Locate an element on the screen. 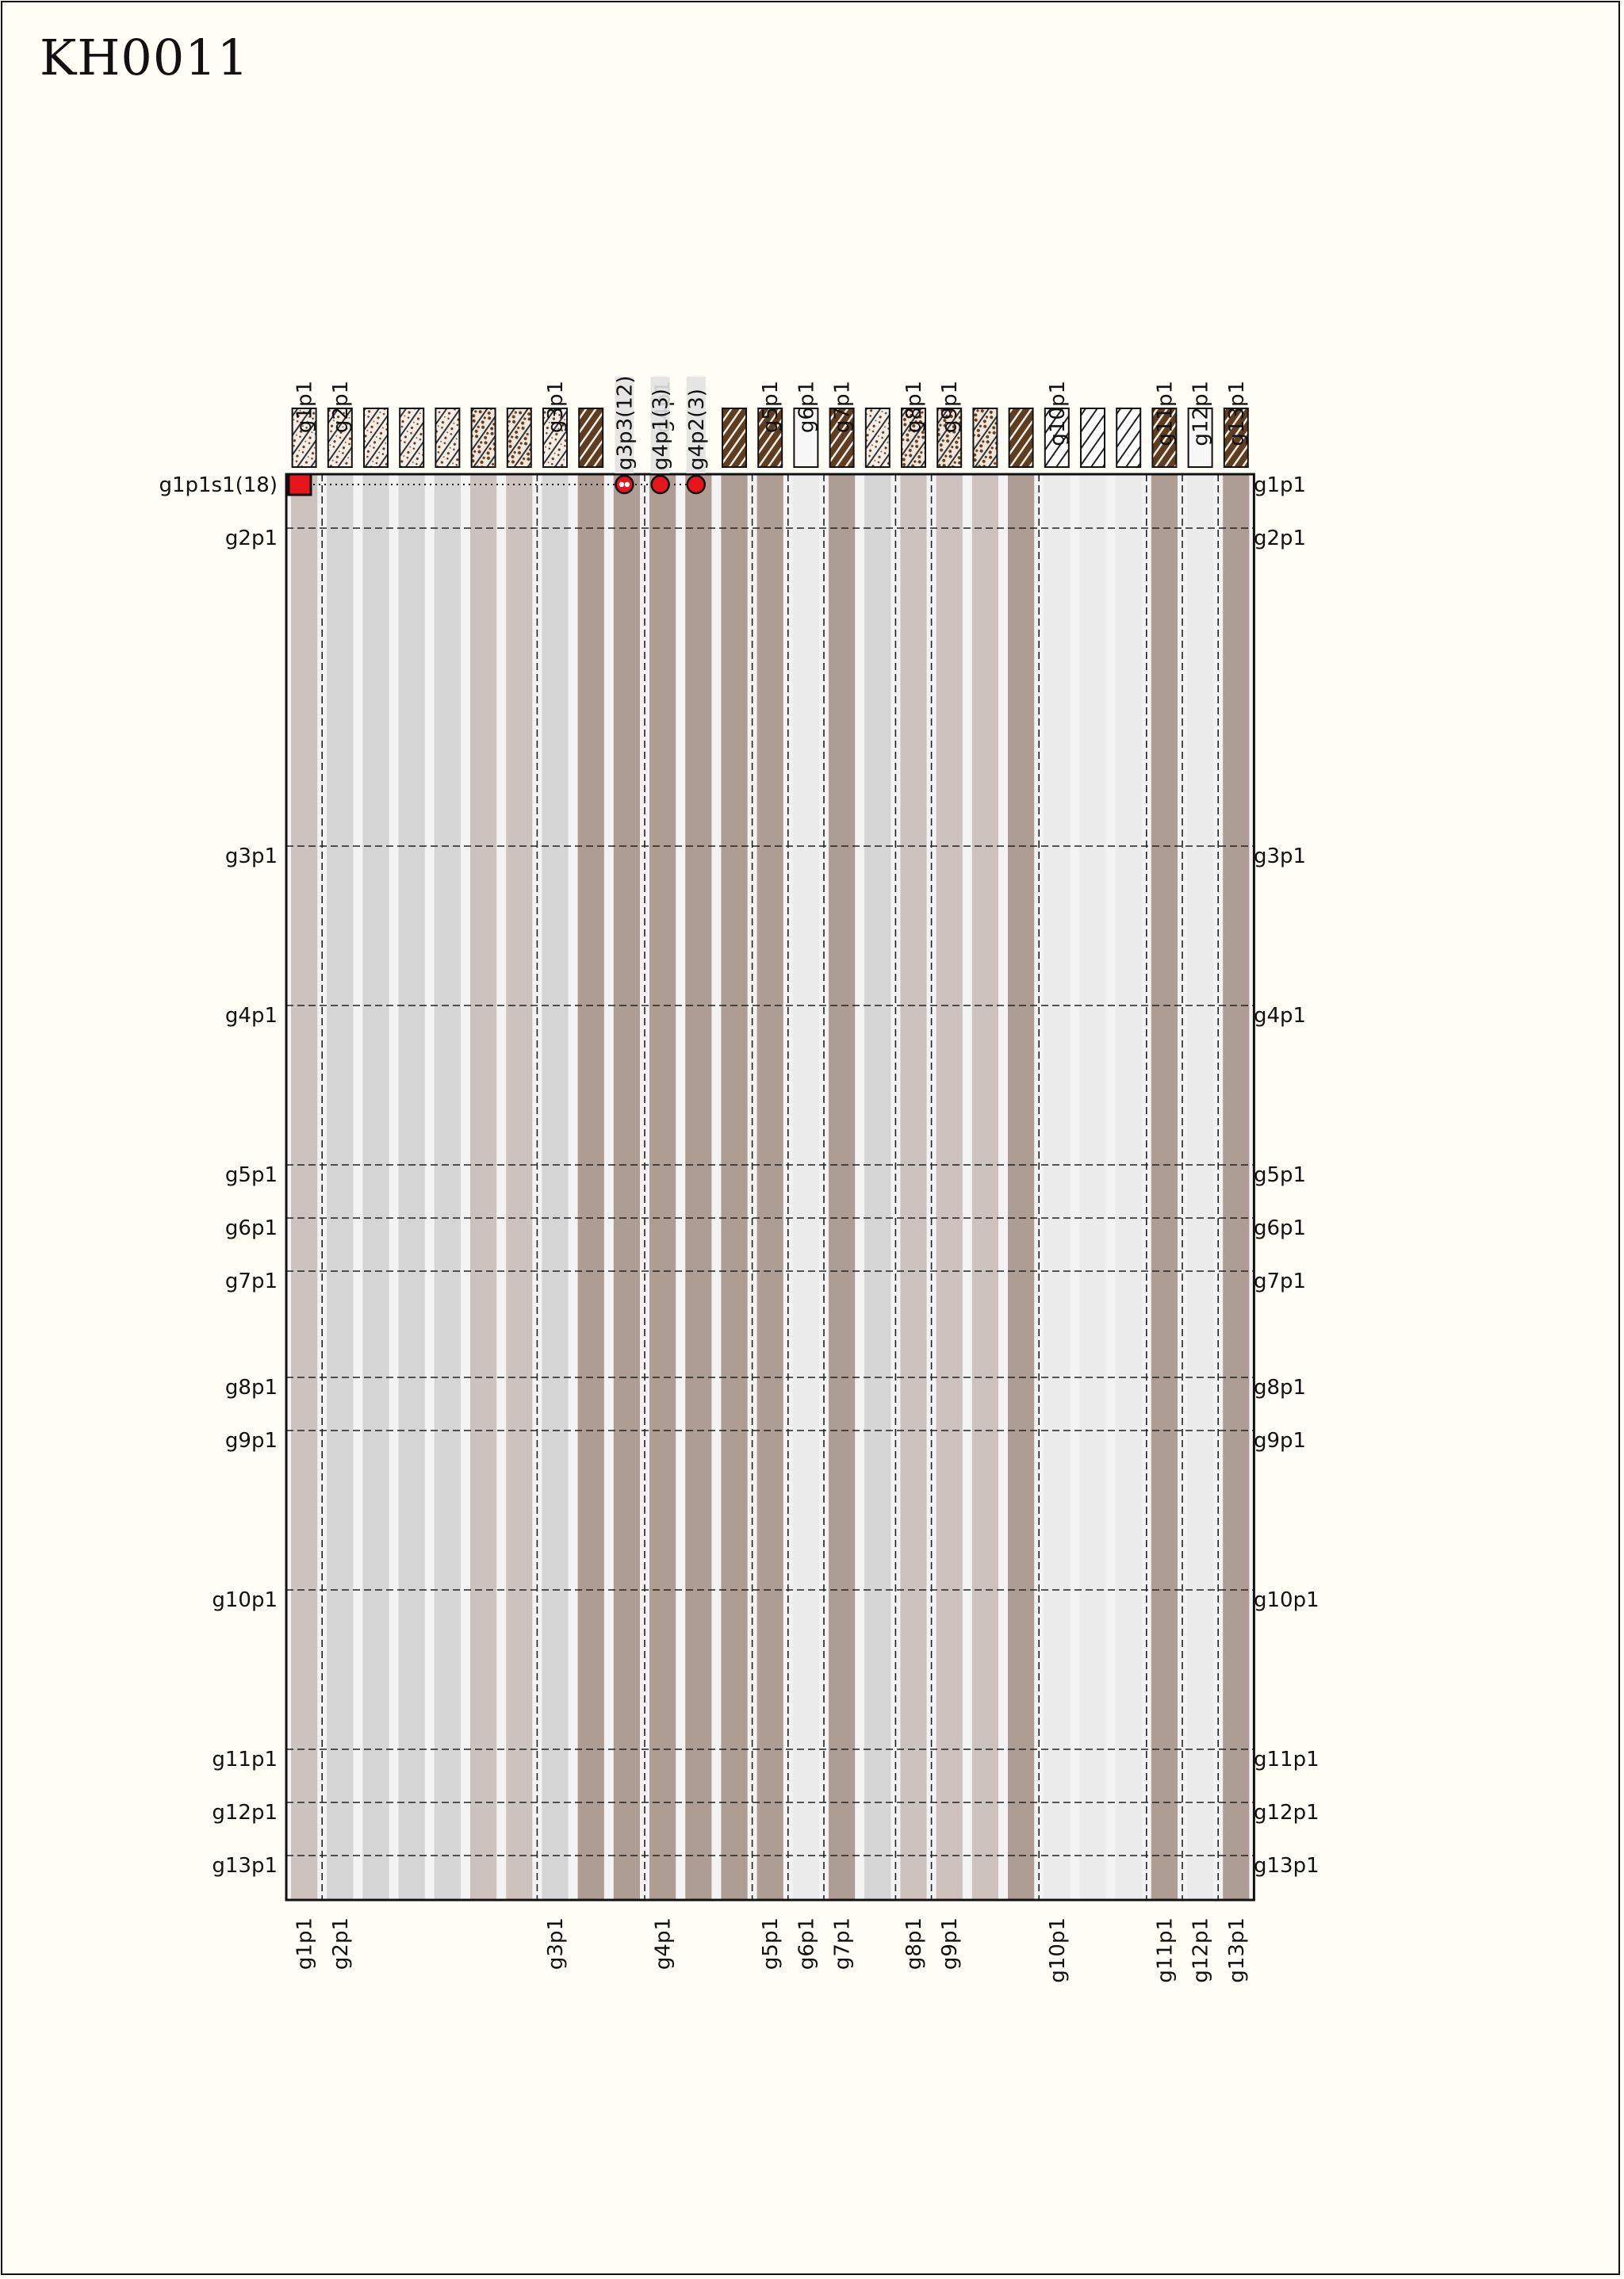 Image resolution: width=1624 pixels, height=2279 pixels. column-label-bottom: g6p1 is located at coordinates (806, 1943).